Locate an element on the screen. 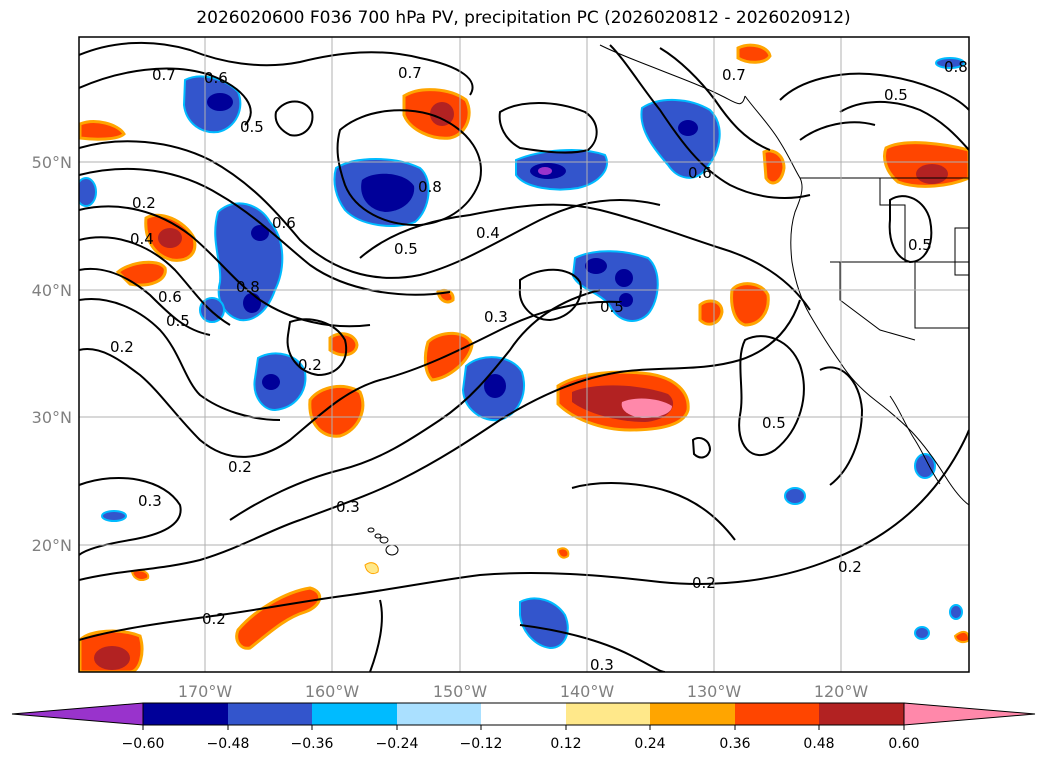 The width and height of the screenshot is (1047, 765). lat-label: 20°N is located at coordinates (52, 545).